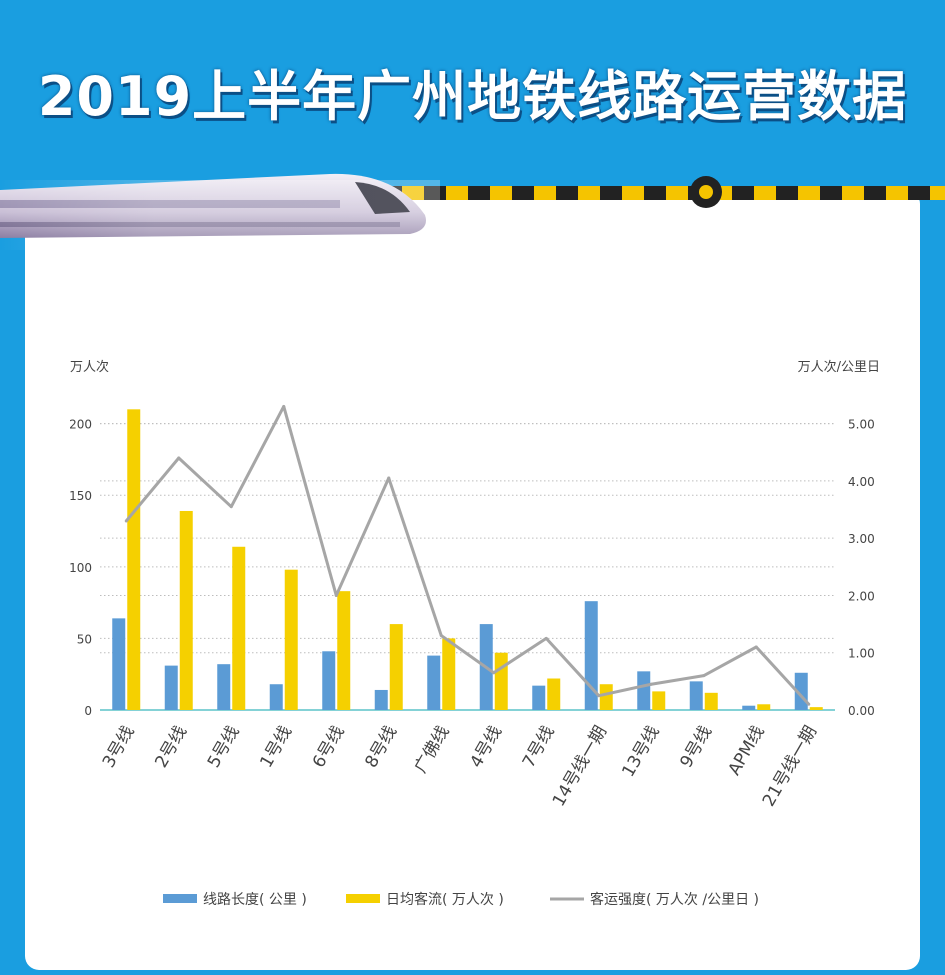  I want to click on category-label: 7号线, so click(539, 747).